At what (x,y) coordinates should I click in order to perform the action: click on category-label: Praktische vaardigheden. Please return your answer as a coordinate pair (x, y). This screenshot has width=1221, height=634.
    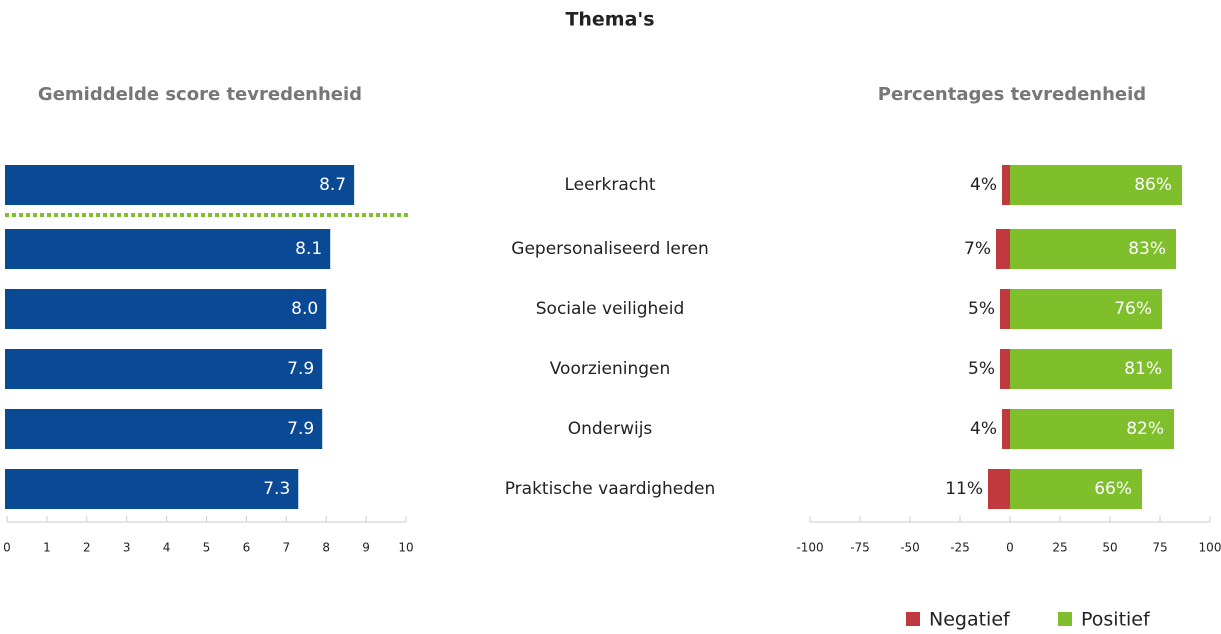
    Looking at the image, I should click on (610, 489).